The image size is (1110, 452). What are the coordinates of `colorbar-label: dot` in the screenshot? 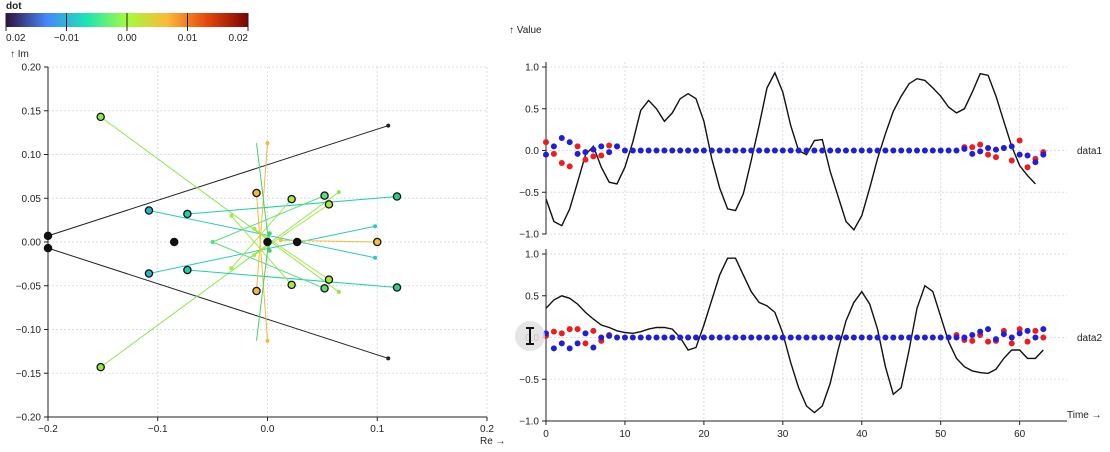 It's located at (14, 6).